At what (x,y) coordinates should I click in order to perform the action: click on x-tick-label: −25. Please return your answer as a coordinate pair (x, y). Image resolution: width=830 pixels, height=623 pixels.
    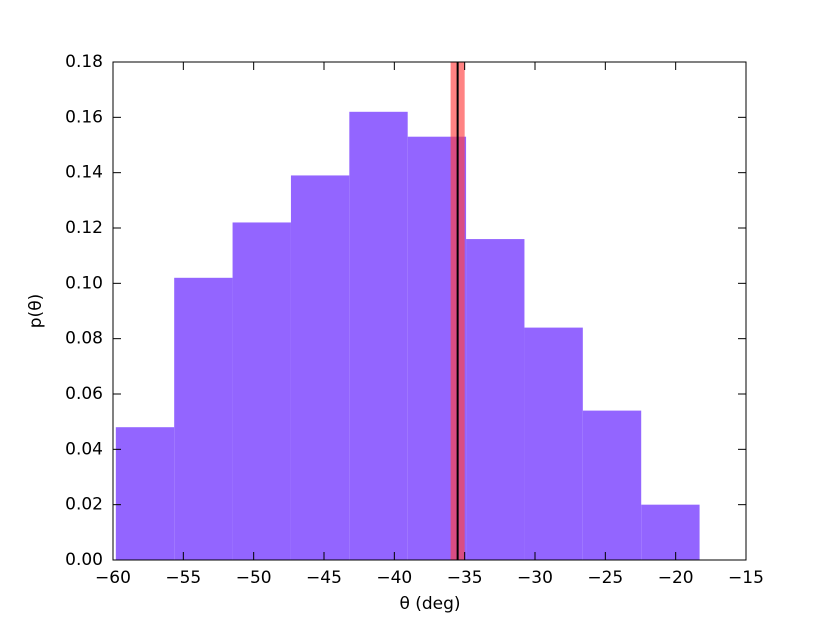
    Looking at the image, I should click on (605, 578).